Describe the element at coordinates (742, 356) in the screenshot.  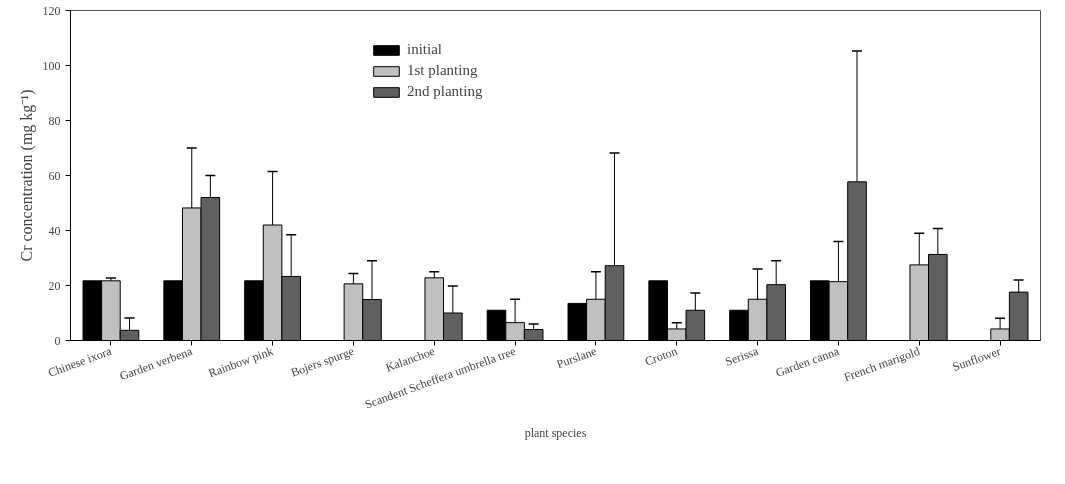
I see `x-tick-label: Serissa` at that location.